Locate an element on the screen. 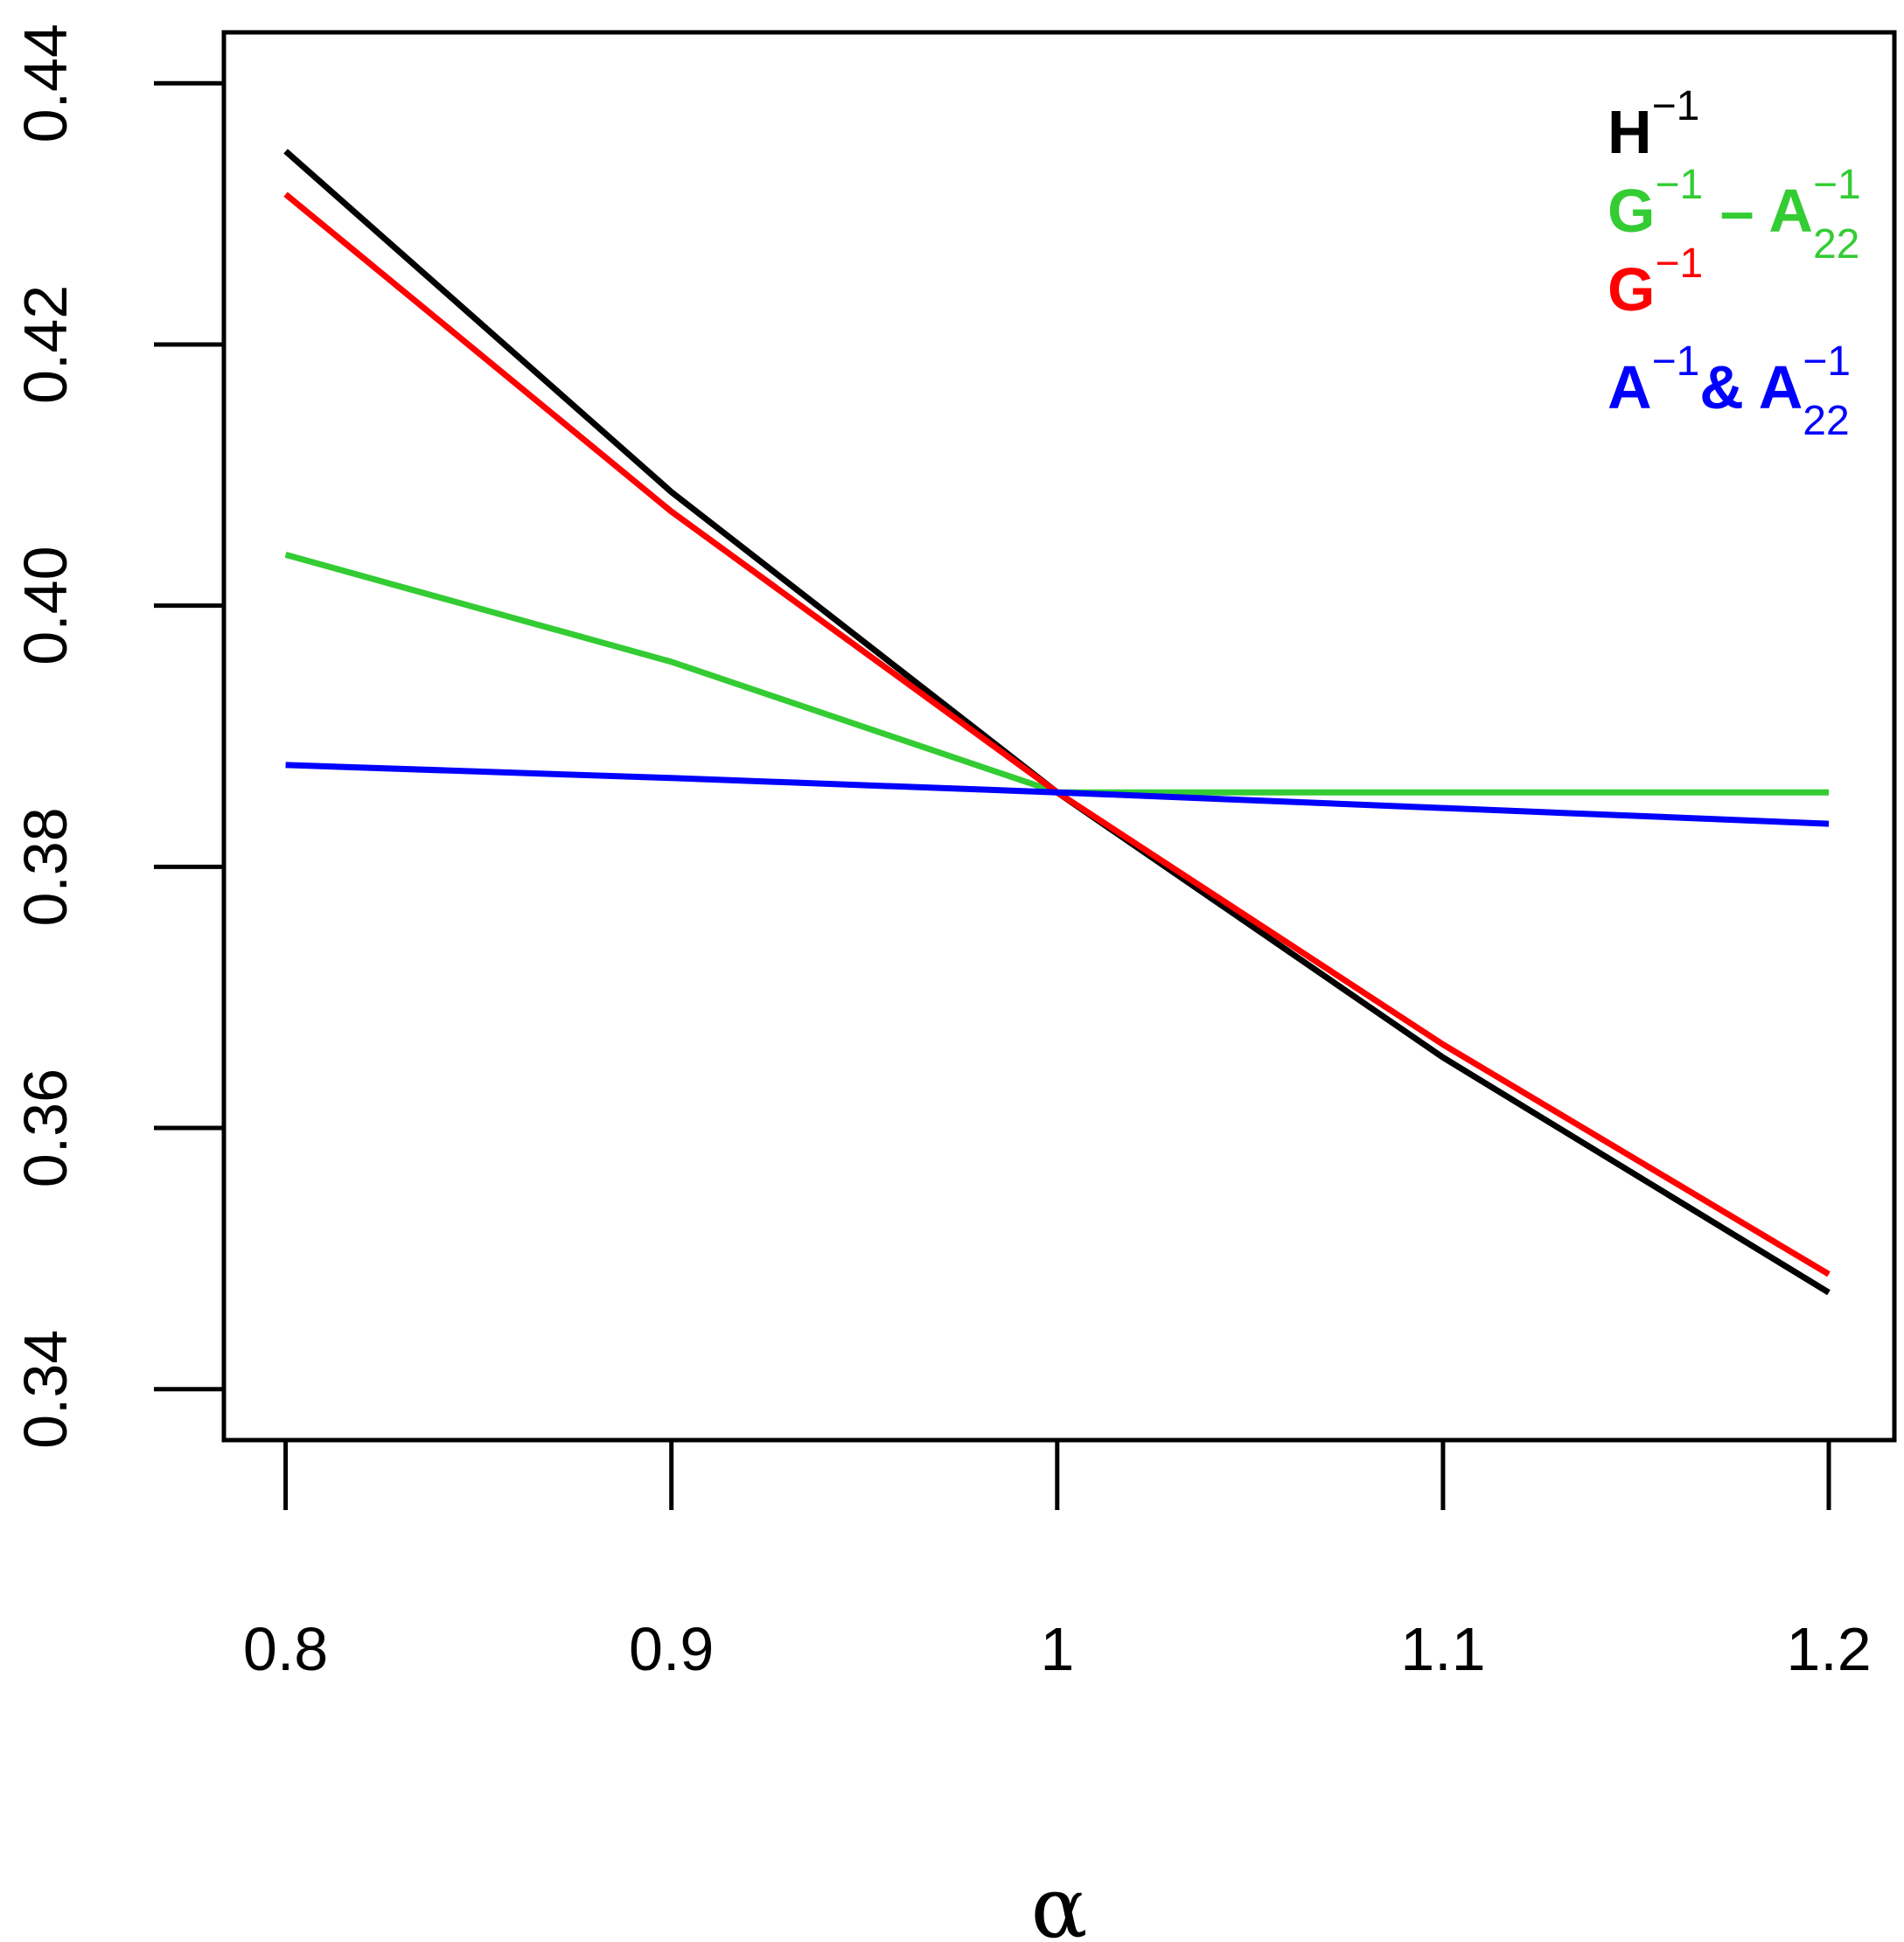 The height and width of the screenshot is (1942, 1904). y-axis: 0.34 0.36 0.38 0.40 0.42 0.44 is located at coordinates (117, 736).